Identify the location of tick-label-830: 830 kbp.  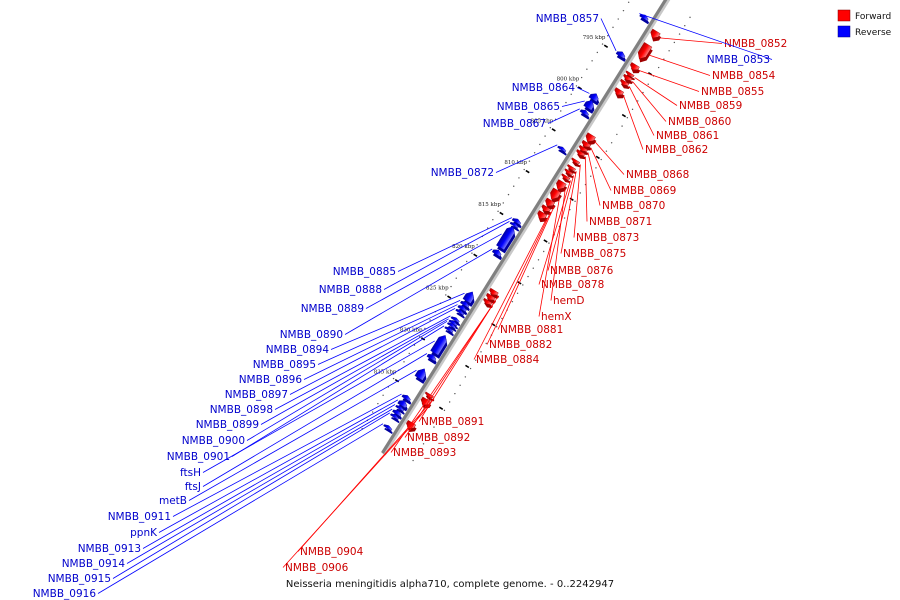
(411, 330).